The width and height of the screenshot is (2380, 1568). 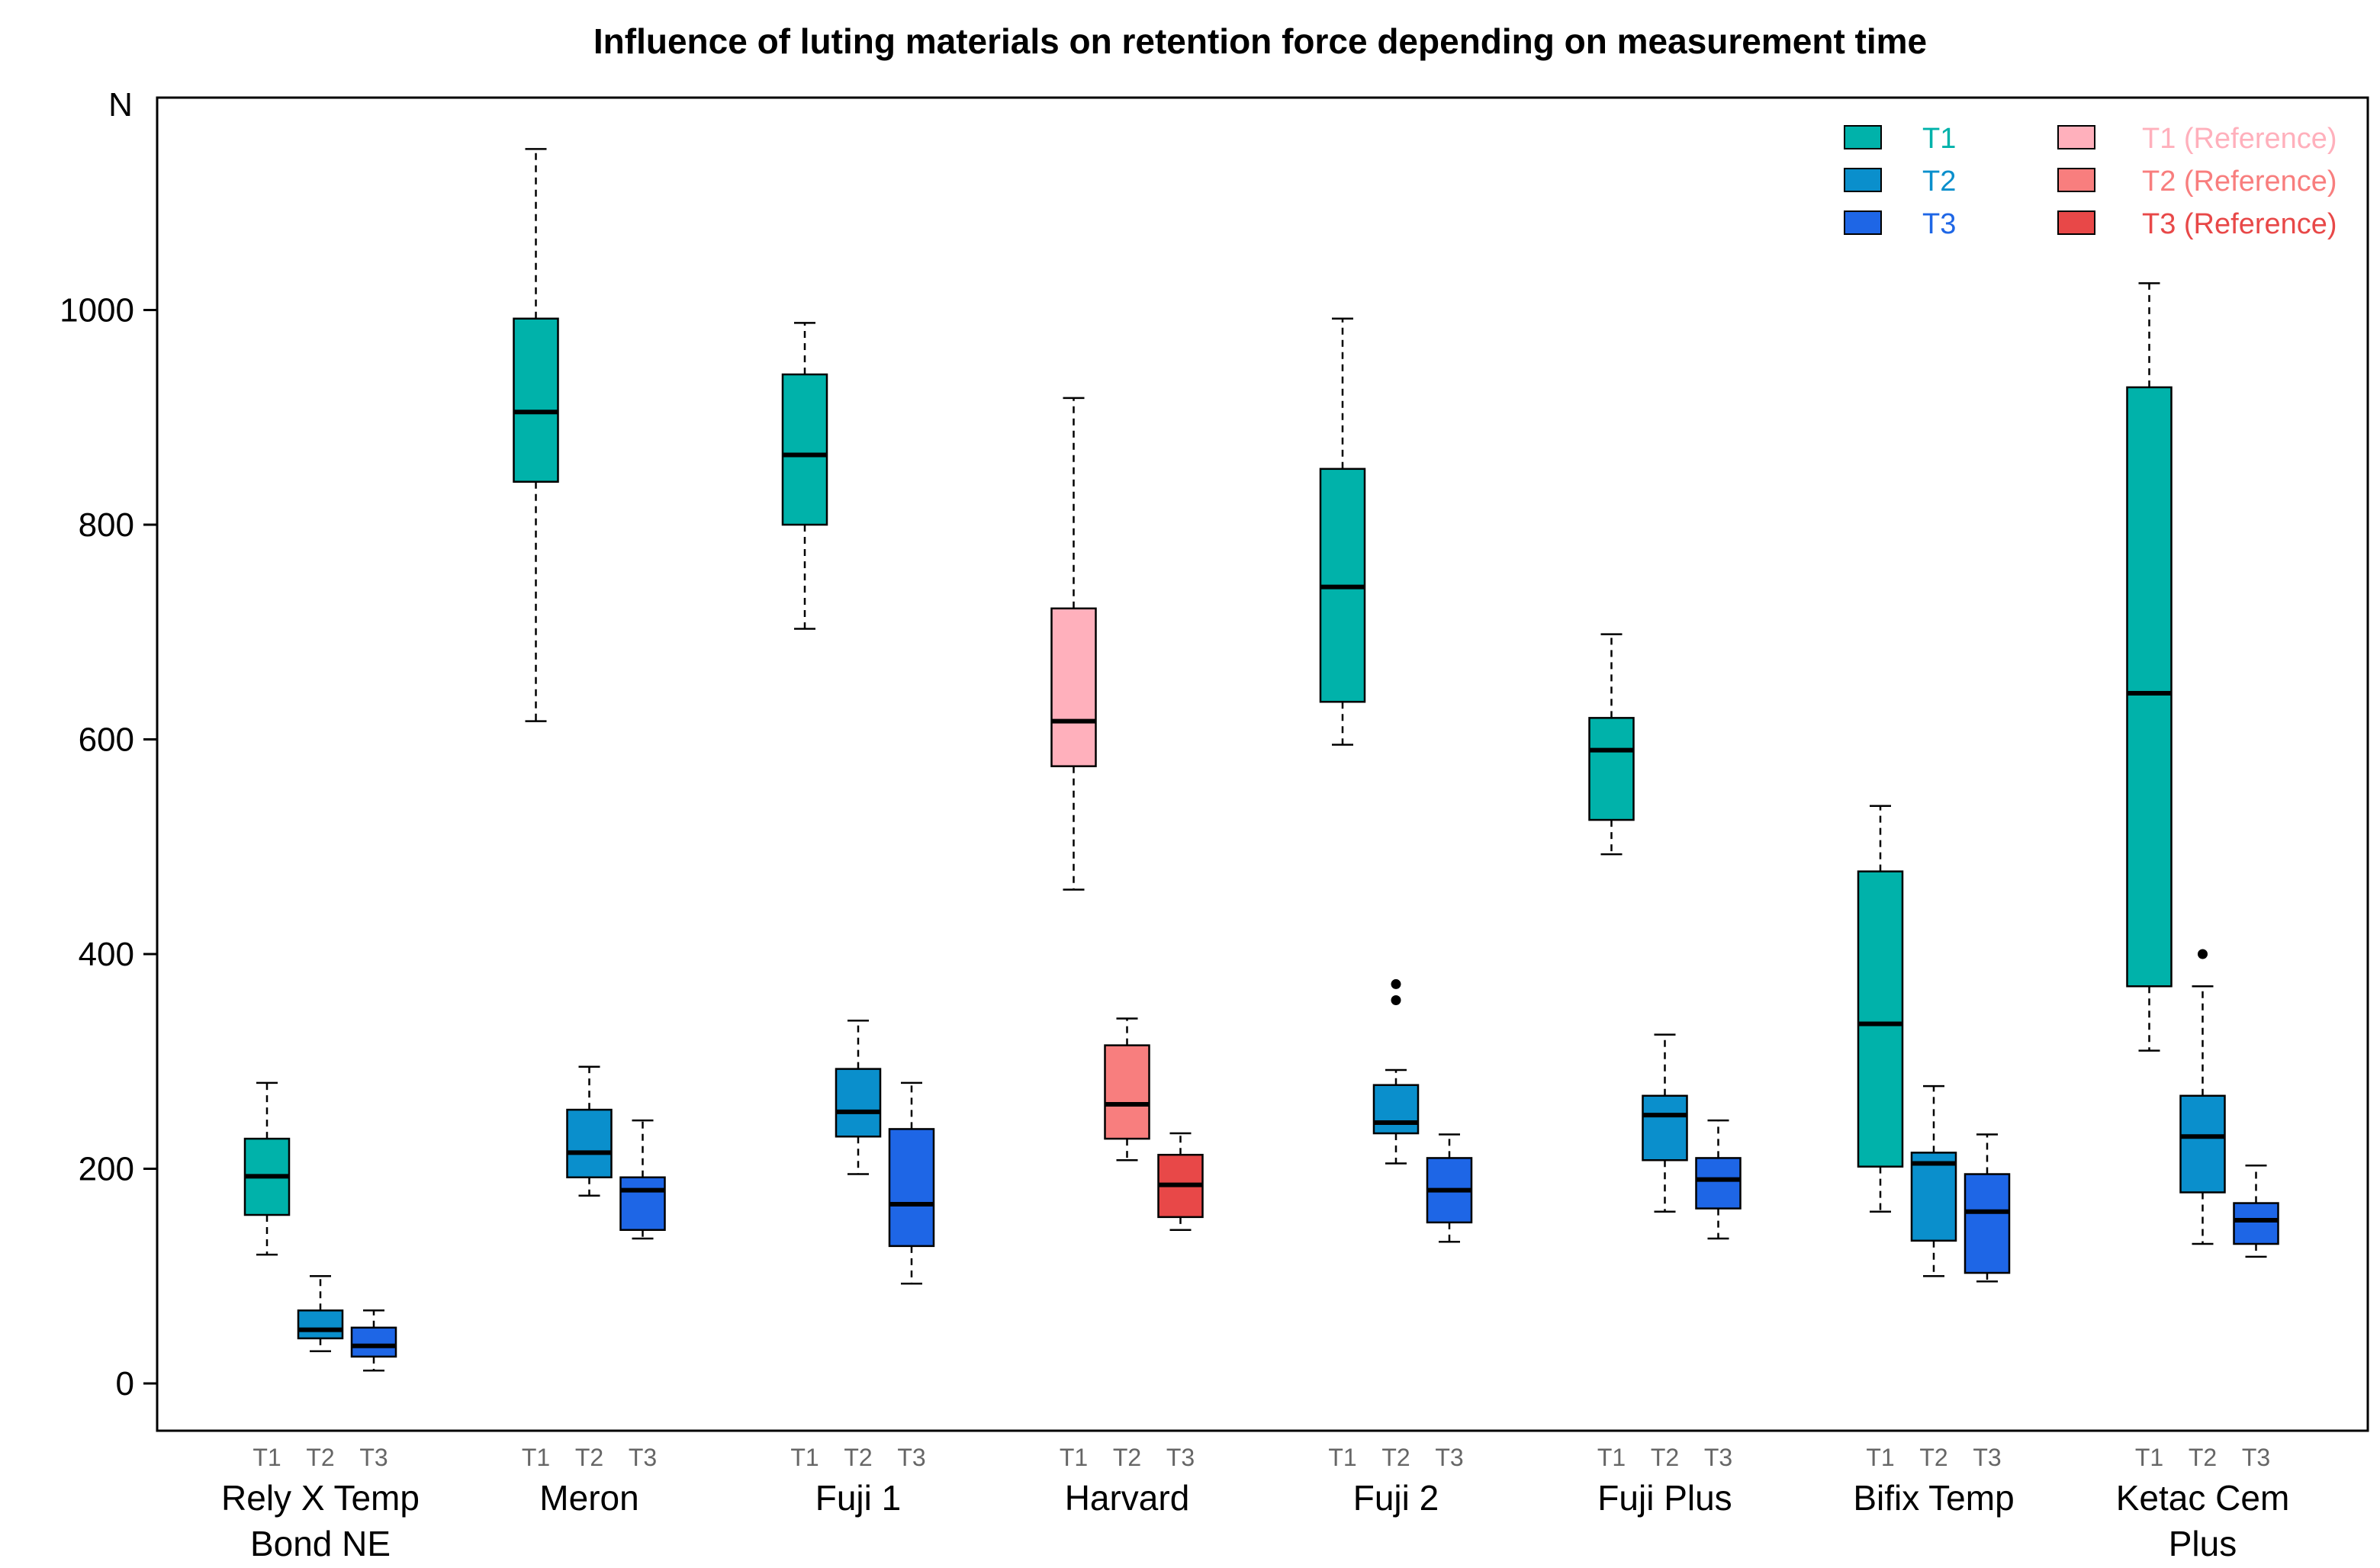 I want to click on group-fuji-plus, so click(x=1665, y=936).